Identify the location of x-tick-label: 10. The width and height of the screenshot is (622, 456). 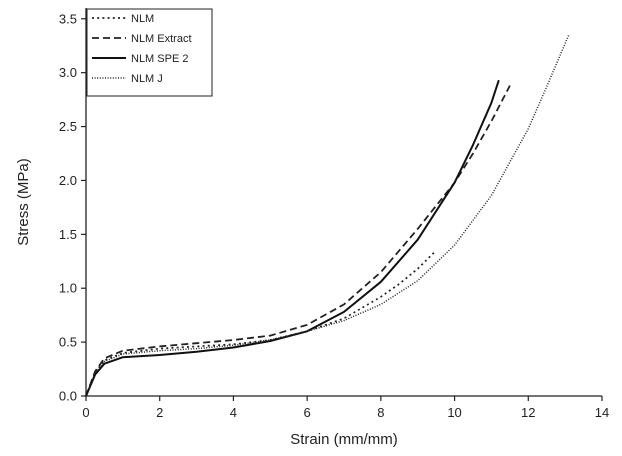
(454, 412).